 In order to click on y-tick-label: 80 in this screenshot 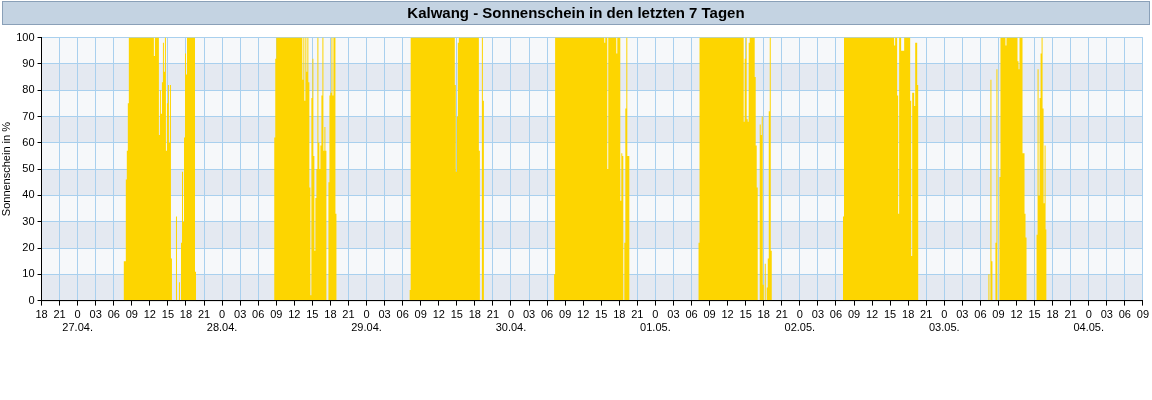, I will do `click(28, 89)`.